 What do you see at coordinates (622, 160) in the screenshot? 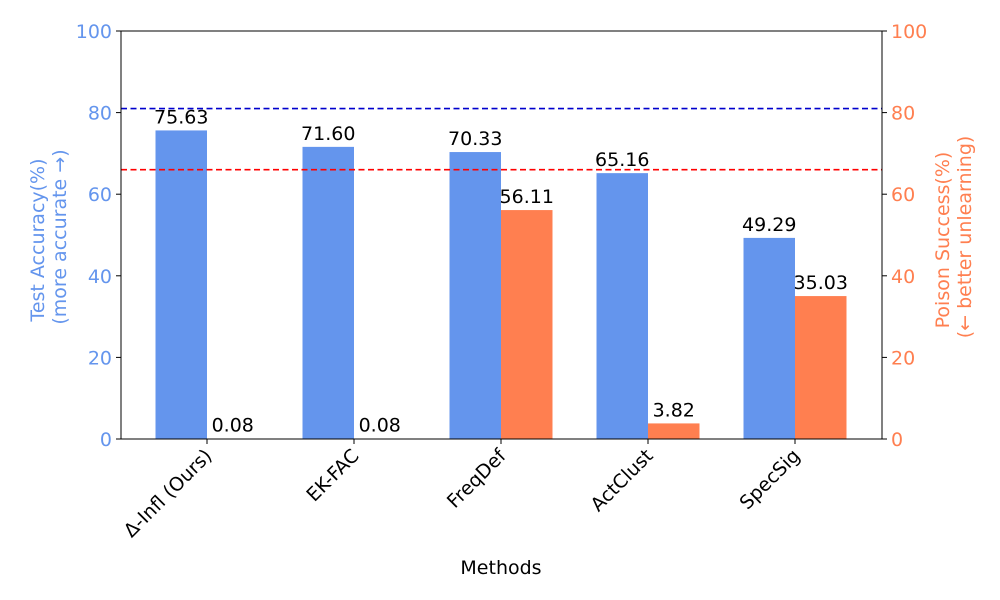
I see `accuracy-bar-label: 65.16` at bounding box center [622, 160].